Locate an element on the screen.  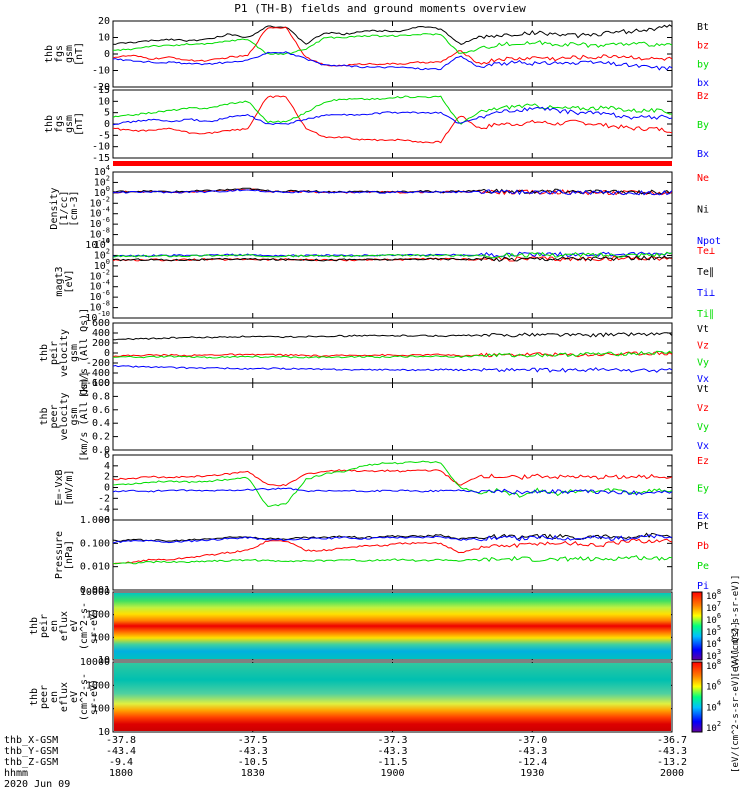
y-tick-label: 20 is located at coordinates (104, 21).